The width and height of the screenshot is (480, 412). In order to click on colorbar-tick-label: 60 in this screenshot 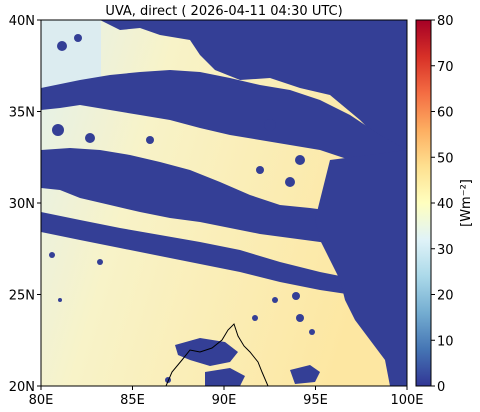, I will do `click(445, 113)`.